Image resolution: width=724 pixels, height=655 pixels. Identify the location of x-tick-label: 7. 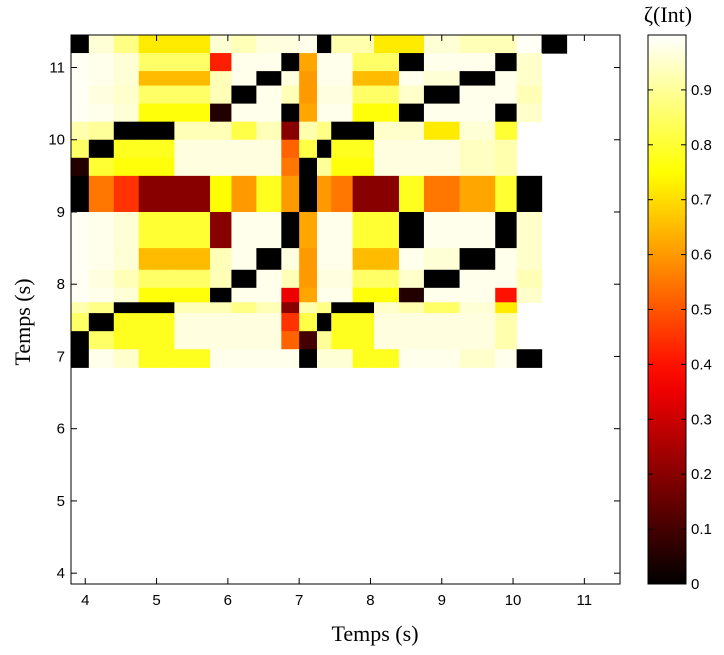
(299, 600).